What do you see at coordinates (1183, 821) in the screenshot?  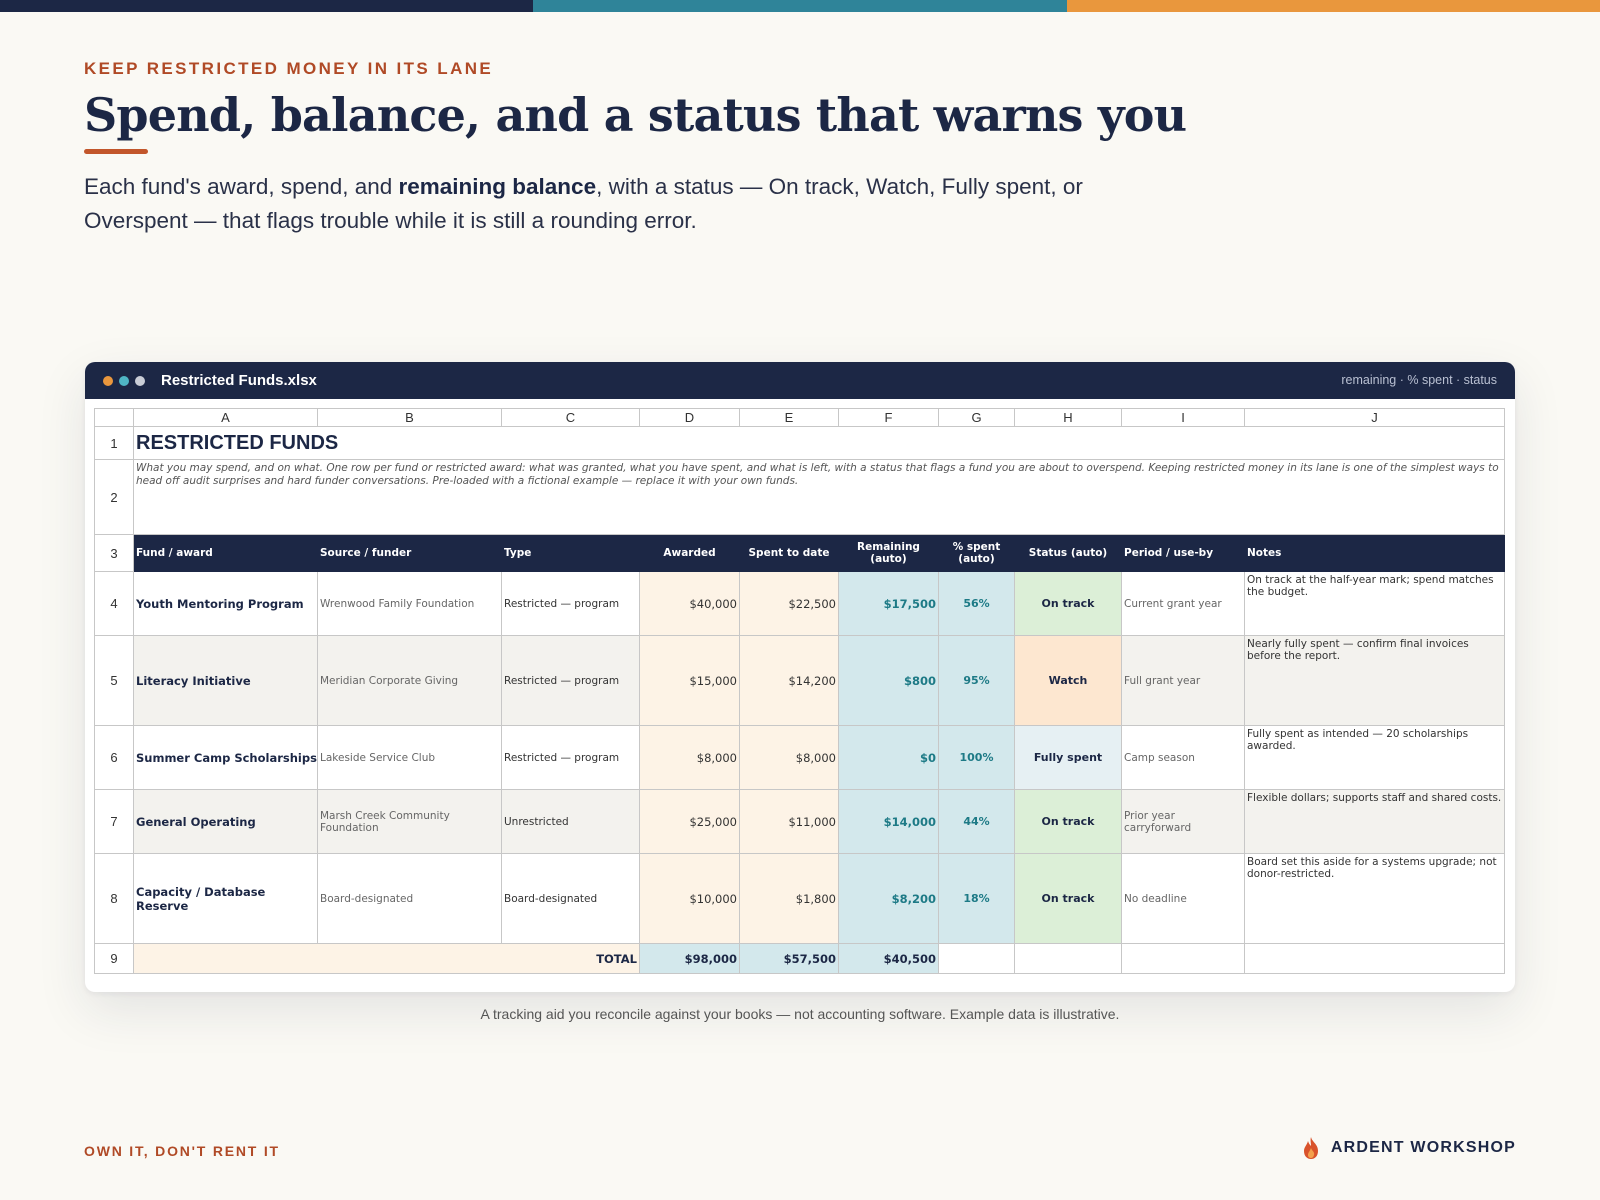 I see `period-cell: Prior year carryforward` at bounding box center [1183, 821].